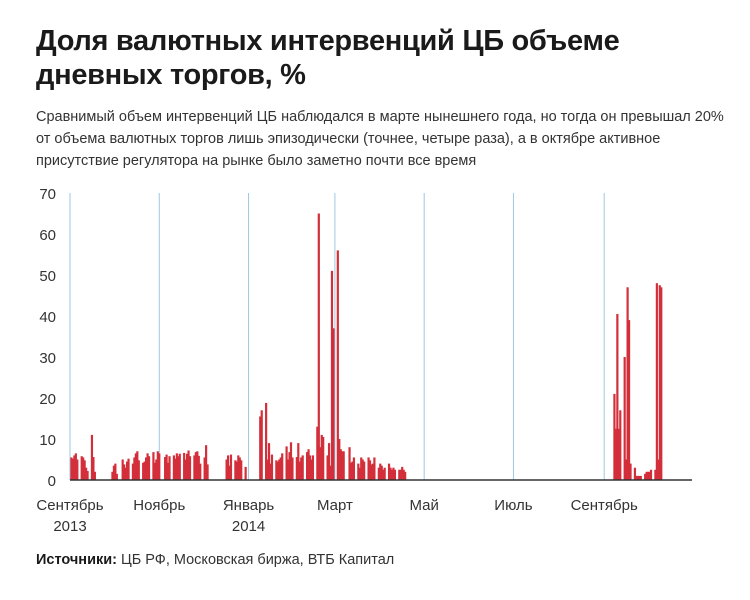  What do you see at coordinates (47, 440) in the screenshot?
I see `y-tick-label: 10` at bounding box center [47, 440].